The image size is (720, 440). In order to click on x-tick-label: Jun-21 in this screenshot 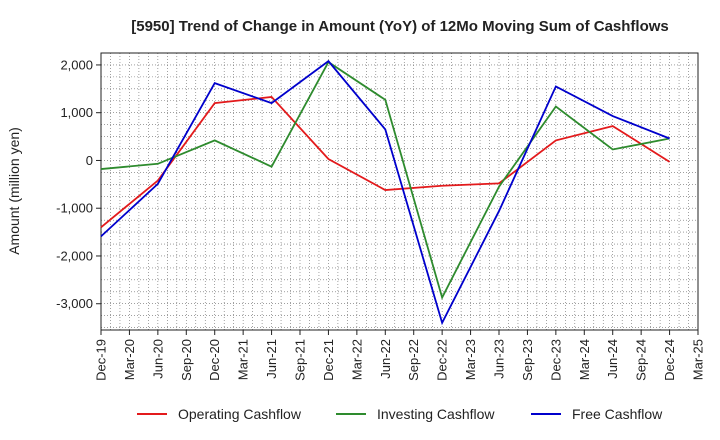, I will do `click(271, 359)`.